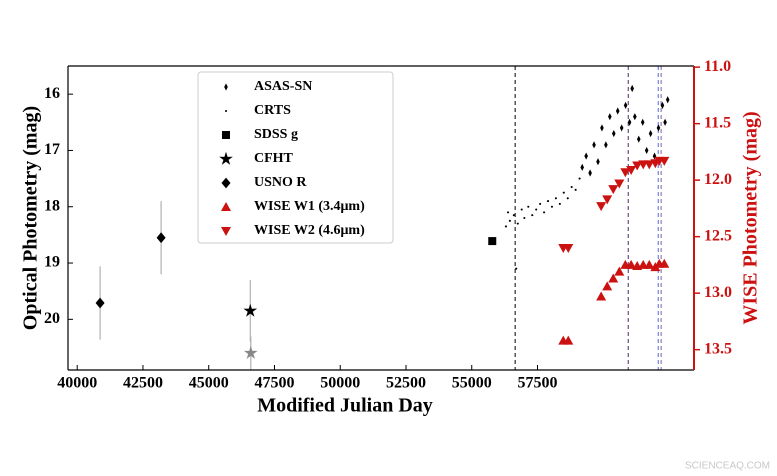  Describe the element at coordinates (309, 206) in the screenshot. I see `legend-label: WISE W1 (3.4μm)` at that location.